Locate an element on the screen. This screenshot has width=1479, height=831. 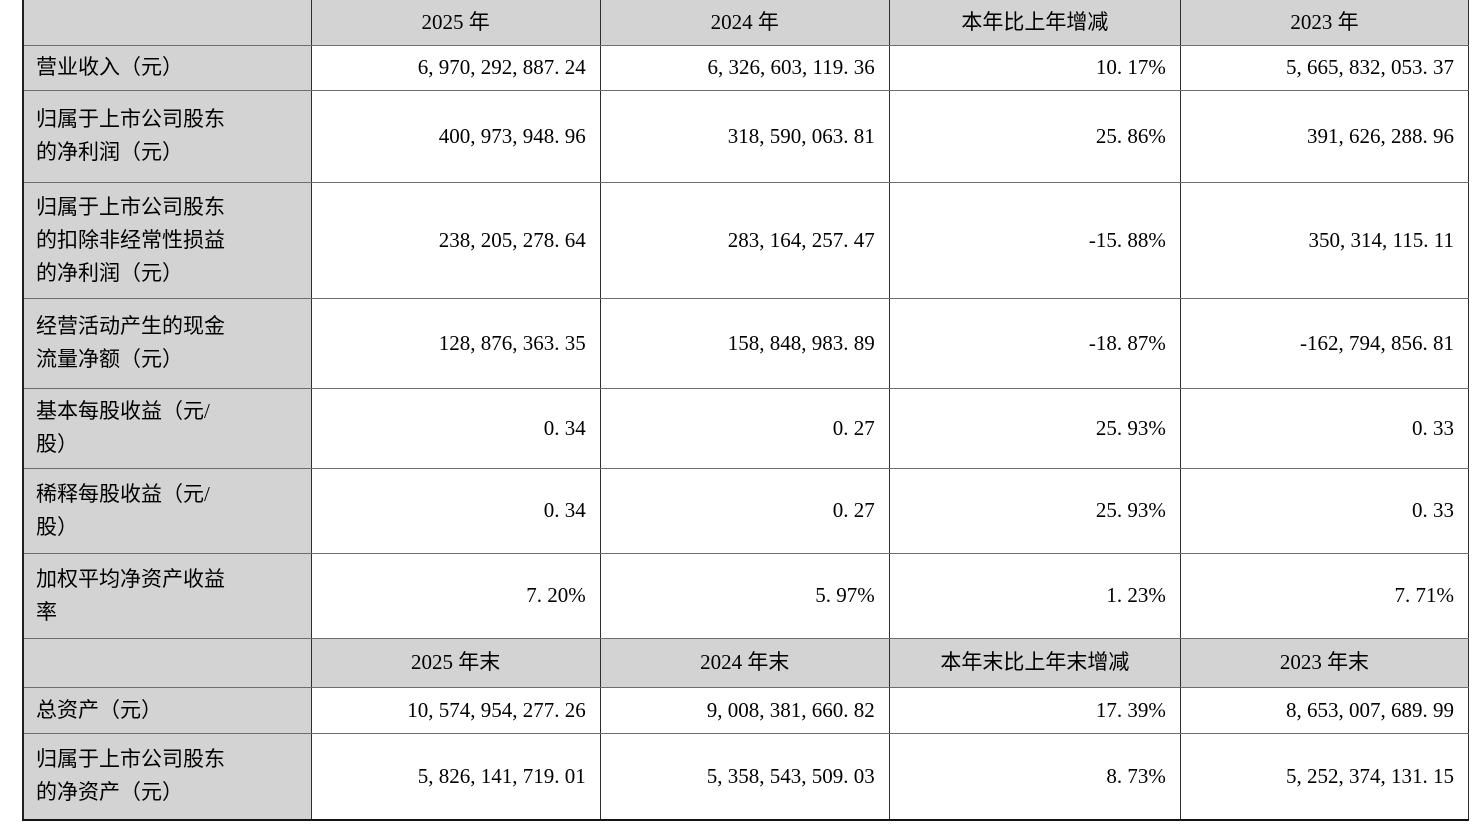
row-label-cell: 归属于上市公司股东 的净资产（元） is located at coordinates (167, 776).